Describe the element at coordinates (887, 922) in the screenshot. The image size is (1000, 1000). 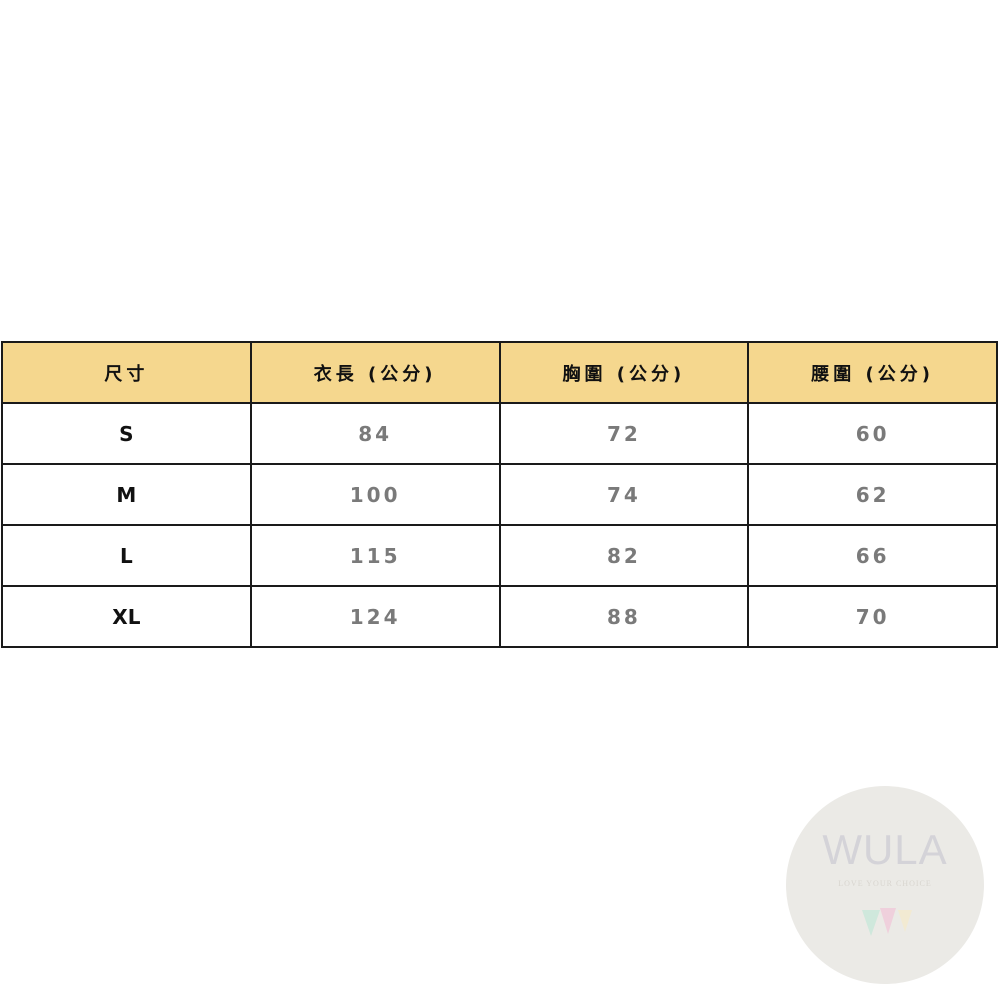
I see `ice-cream-cones-icon` at that location.